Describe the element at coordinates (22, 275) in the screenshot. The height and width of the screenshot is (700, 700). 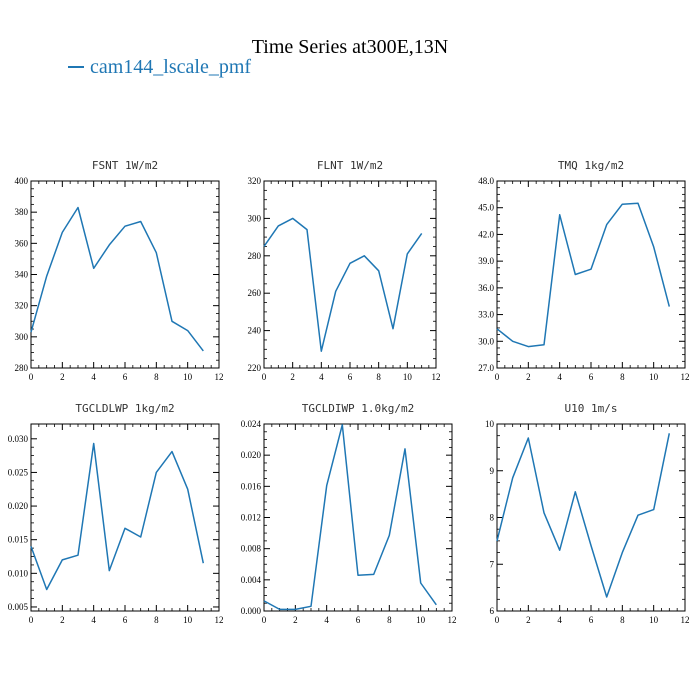
I see `y-tick-label: 340` at that location.